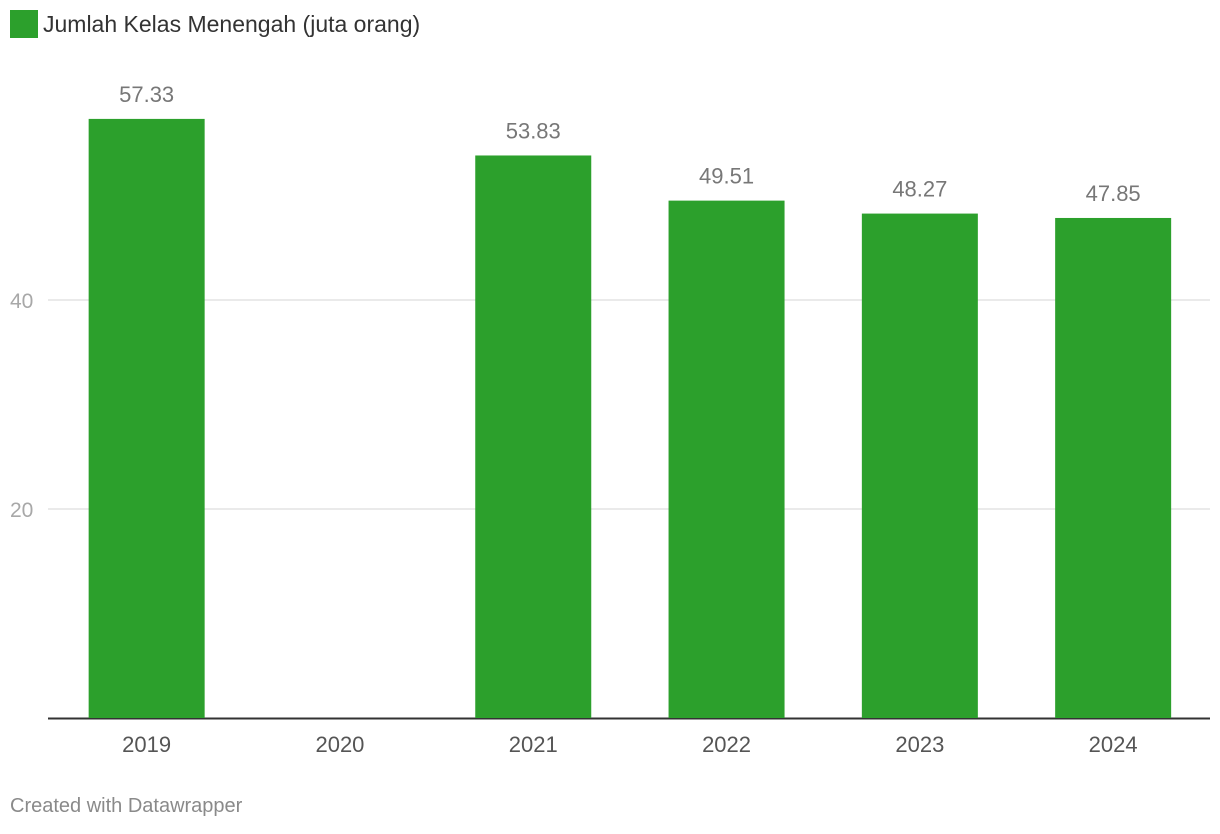 This screenshot has height=834, width=1220. I want to click on bar-2023, so click(919, 466).